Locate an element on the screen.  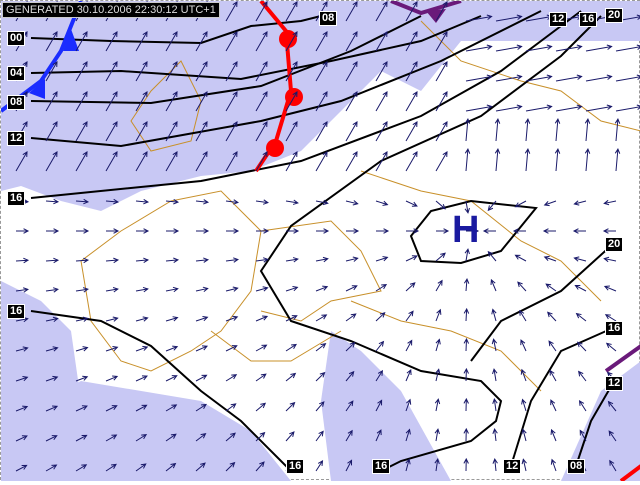
isobar-label: 12 is located at coordinates (614, 383).